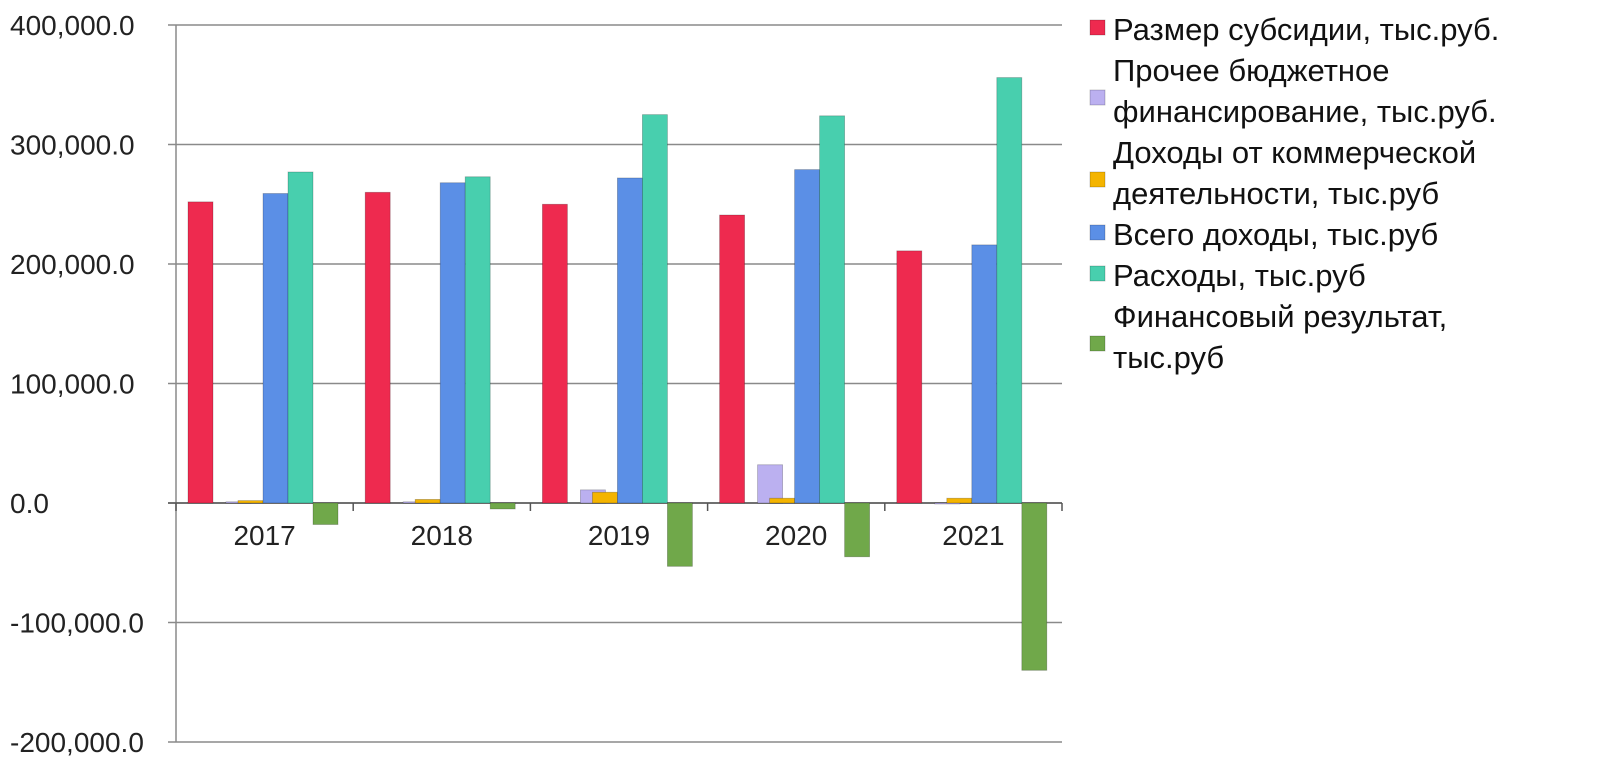 Image resolution: width=1619 pixels, height=784 pixels. I want to click on y-tick-label: 200,000.0, so click(72, 264).